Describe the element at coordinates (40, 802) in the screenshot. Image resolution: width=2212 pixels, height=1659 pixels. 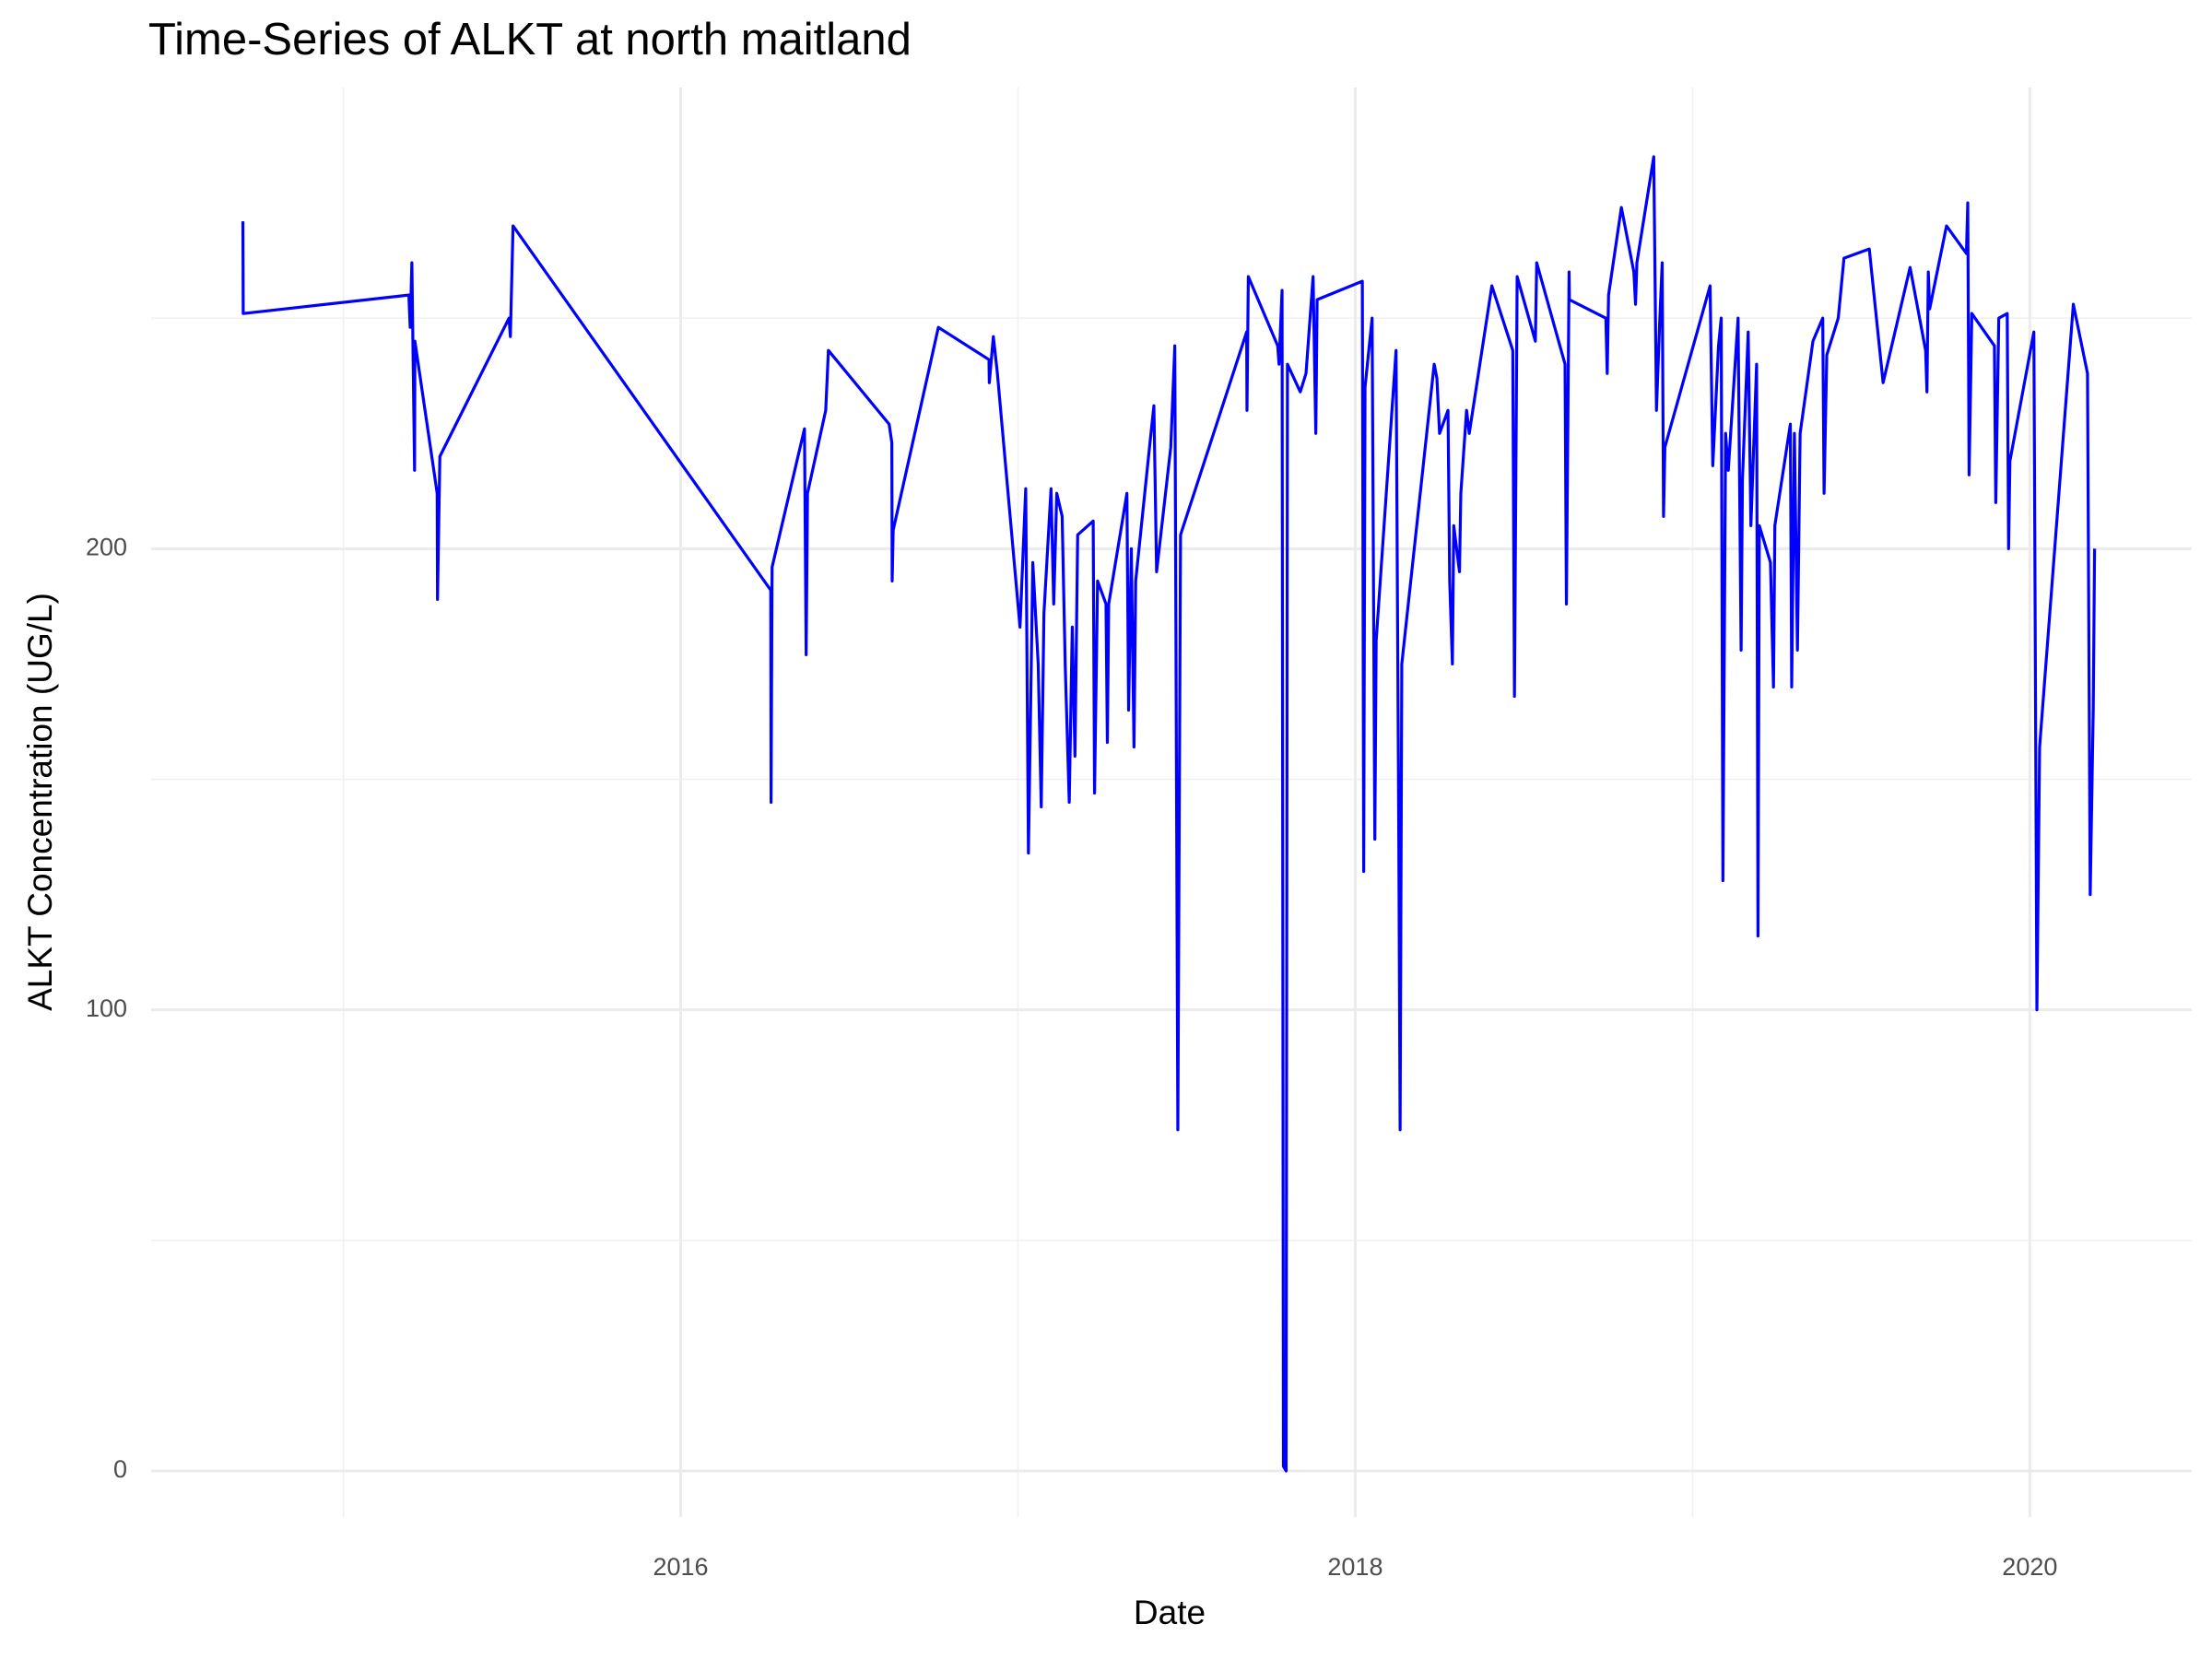
I see `y-axis-title: ALKT Concentration (UG/L)` at that location.